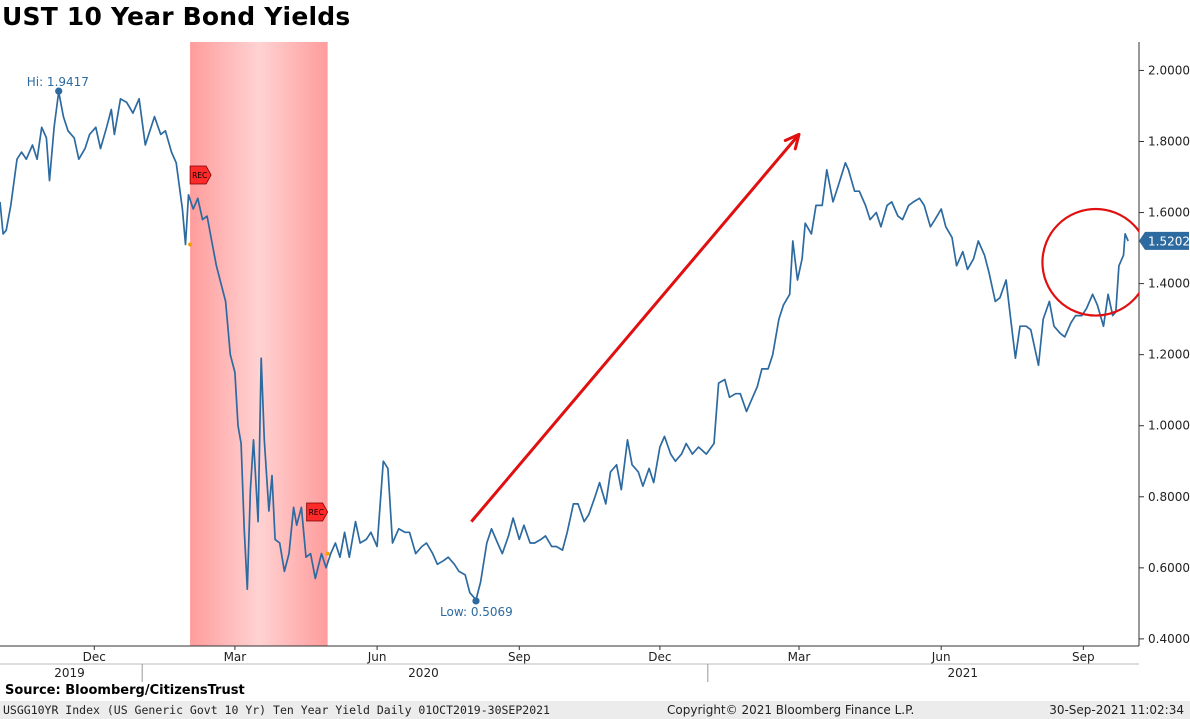 The image size is (1190, 719). What do you see at coordinates (1169, 141) in the screenshot?
I see `y-tick-label: 1.8000` at bounding box center [1169, 141].